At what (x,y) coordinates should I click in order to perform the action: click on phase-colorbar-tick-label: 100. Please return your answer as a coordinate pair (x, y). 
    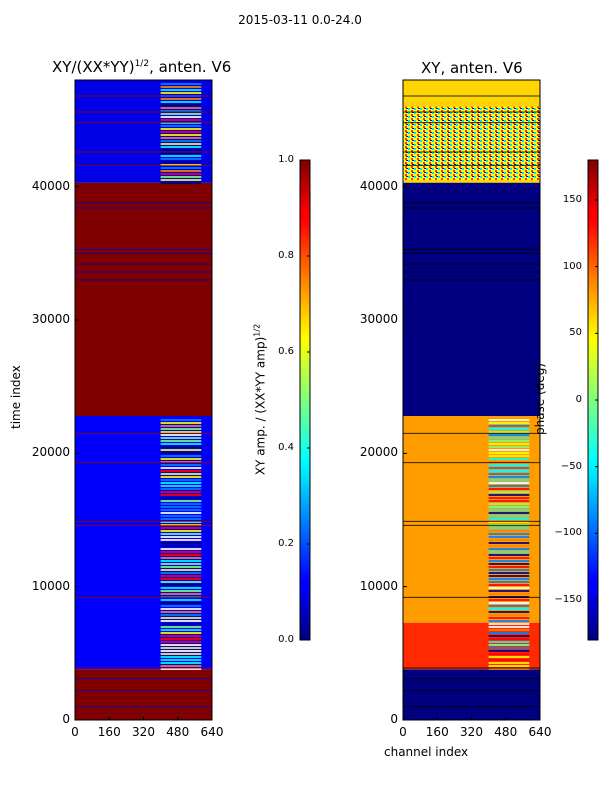
    Looking at the image, I should click on (572, 266).